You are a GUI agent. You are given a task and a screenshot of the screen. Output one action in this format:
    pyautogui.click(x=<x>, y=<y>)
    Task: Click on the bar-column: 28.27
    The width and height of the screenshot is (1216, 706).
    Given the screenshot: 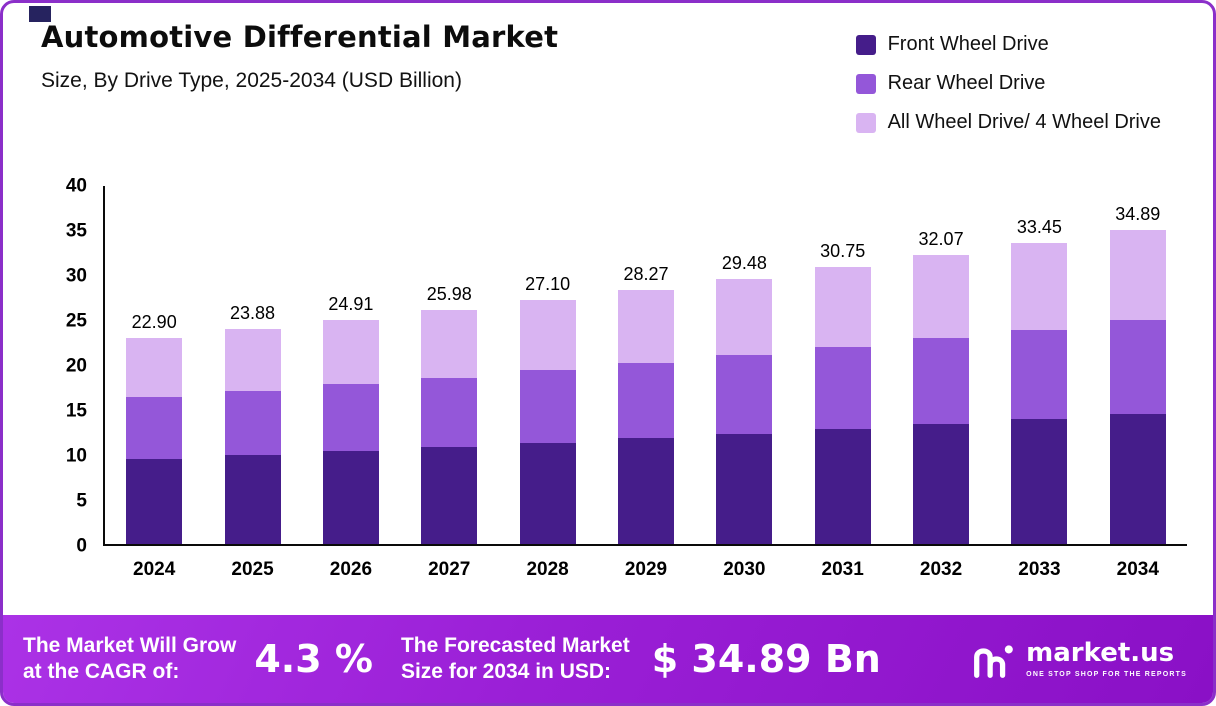 What is the action you would take?
    pyautogui.click(x=646, y=365)
    